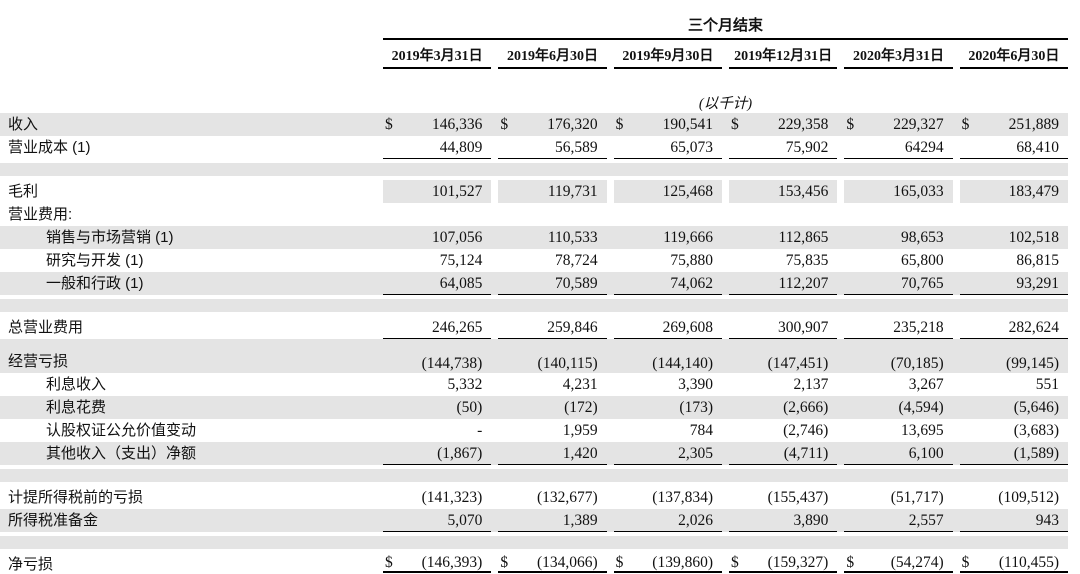  Describe the element at coordinates (23, 124) in the screenshot. I see `row-label: 收入` at that location.